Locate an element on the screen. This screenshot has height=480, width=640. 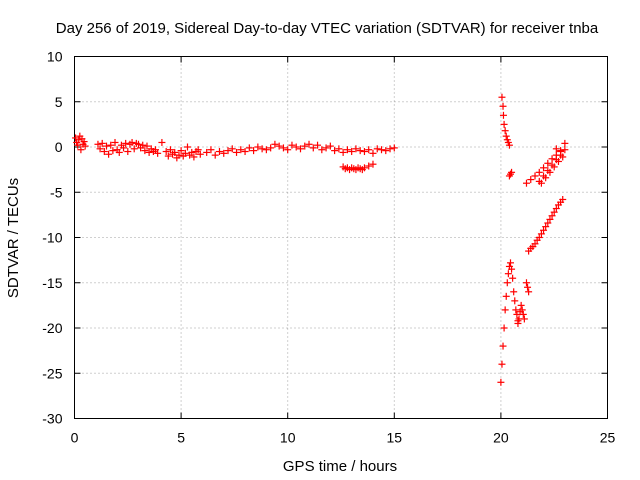
x-tick-label: 20 is located at coordinates (501, 438).